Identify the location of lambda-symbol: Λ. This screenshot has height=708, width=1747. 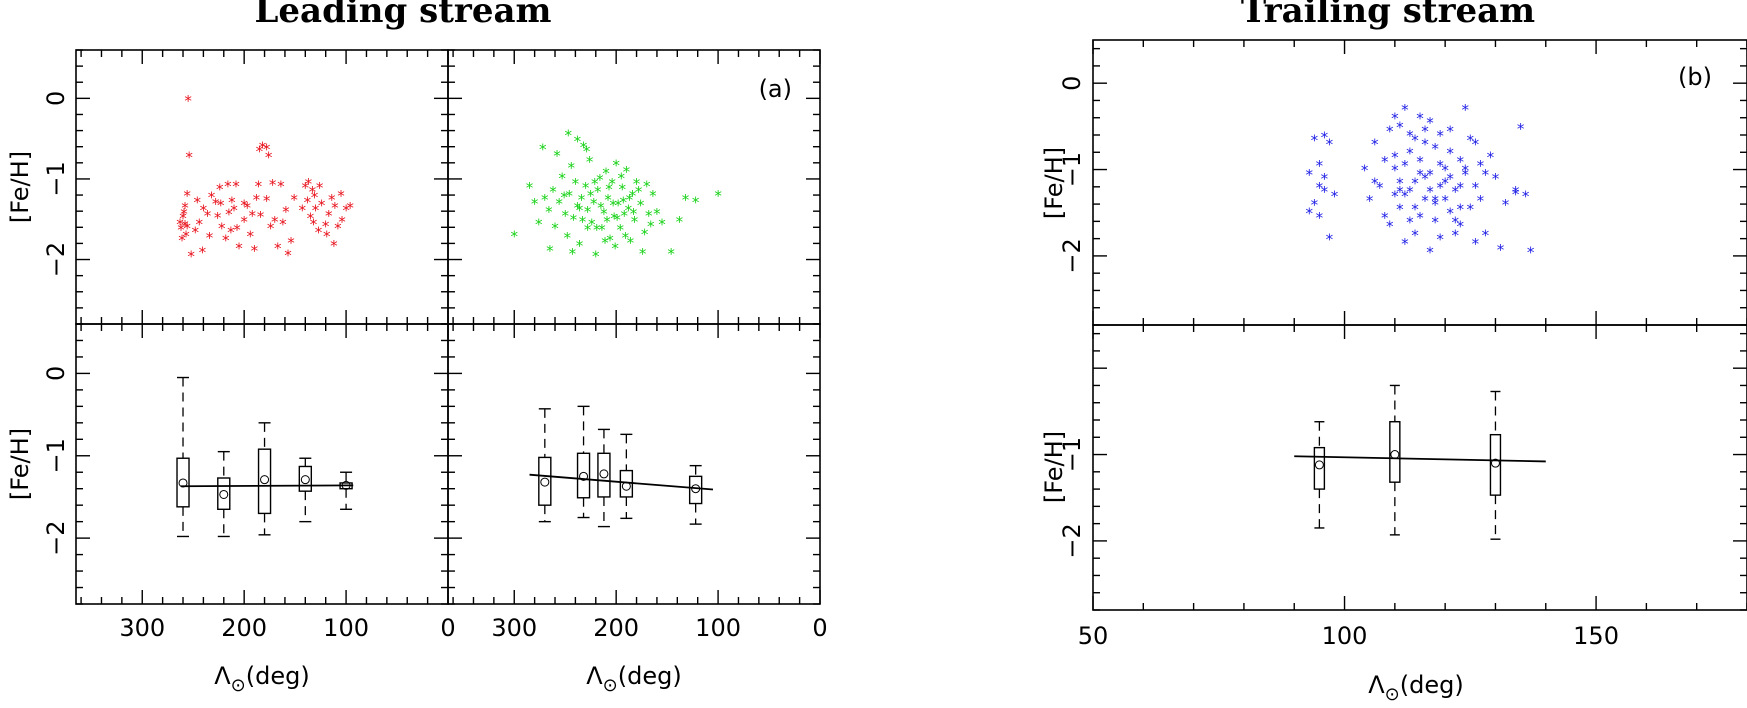
(594, 676).